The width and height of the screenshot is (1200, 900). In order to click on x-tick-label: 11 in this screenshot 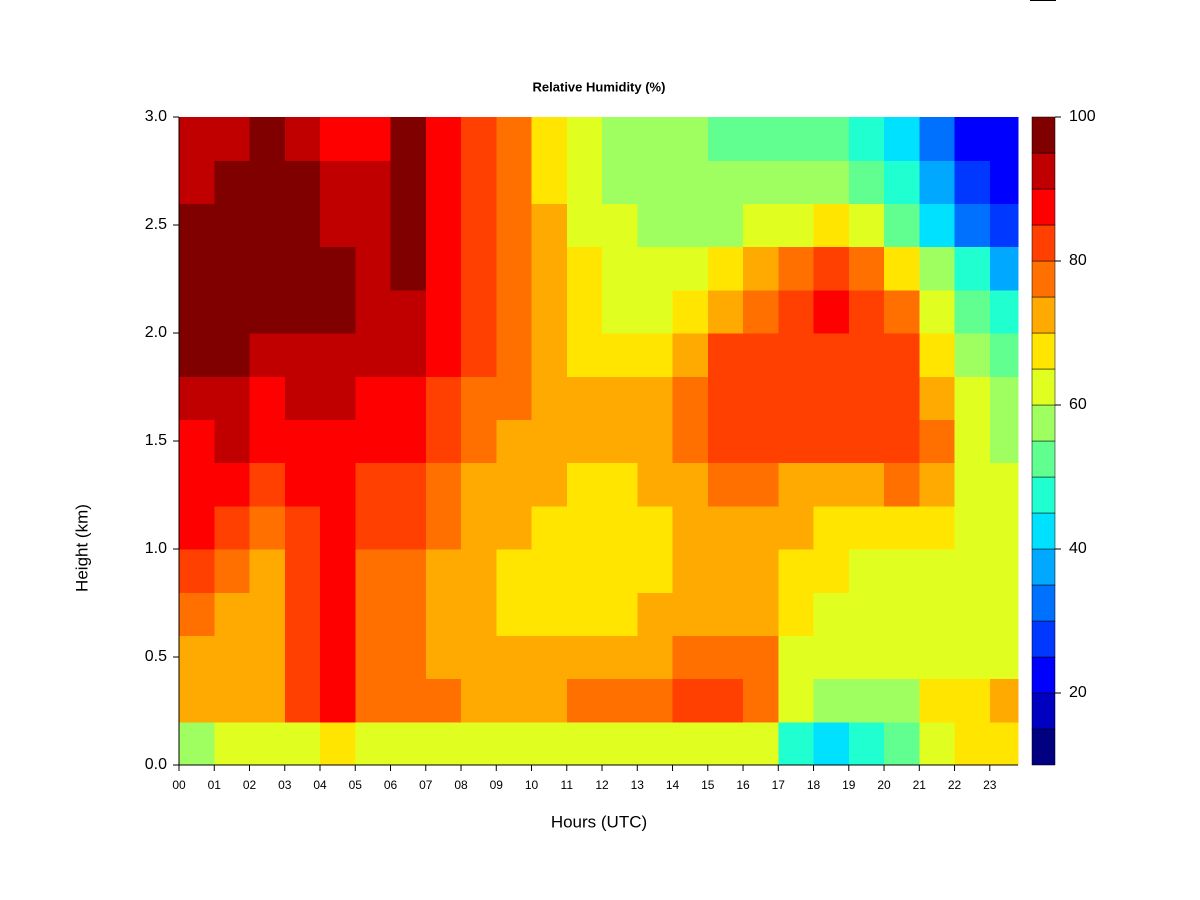, I will do `click(567, 785)`.